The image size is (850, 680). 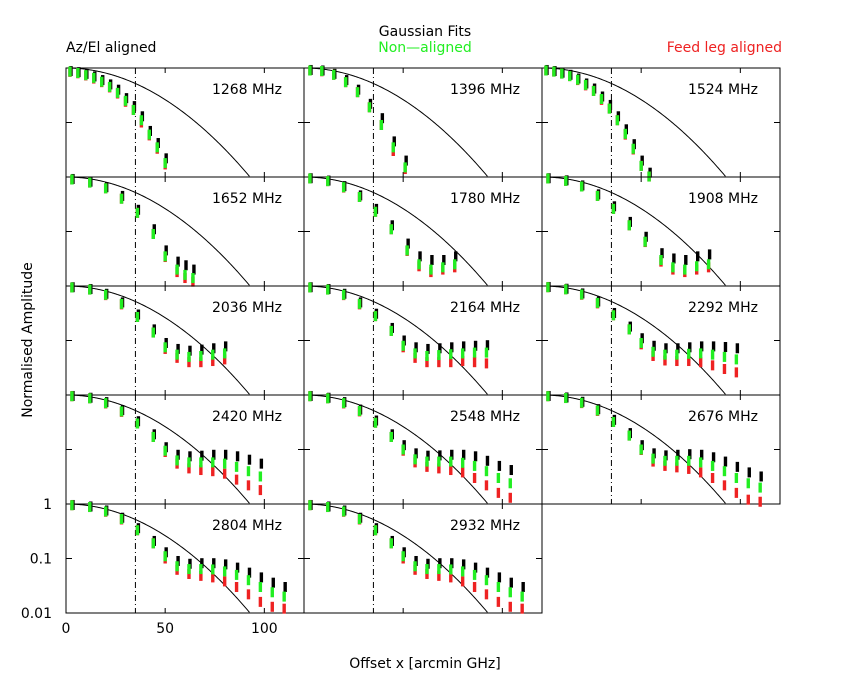 What do you see at coordinates (423, 556) in the screenshot?
I see `panel-13: 2932 MHz` at bounding box center [423, 556].